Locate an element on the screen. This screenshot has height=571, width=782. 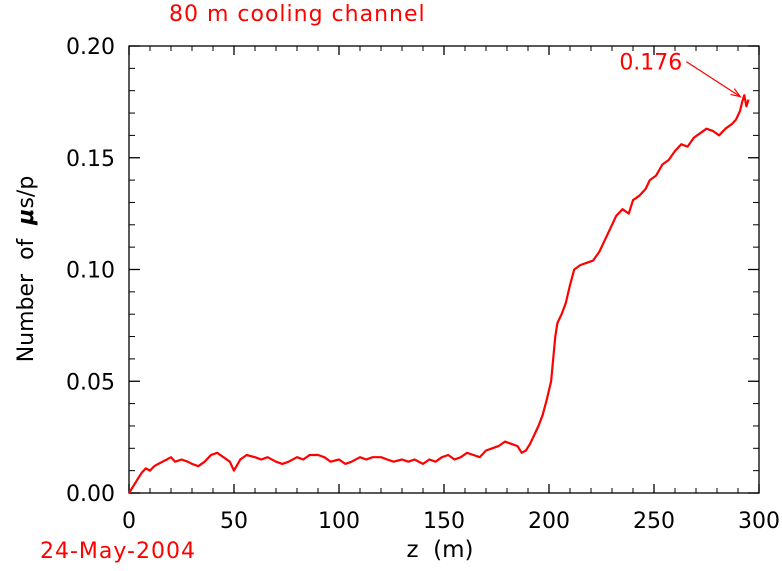
annotation-label: 0.176 is located at coordinates (650, 63).